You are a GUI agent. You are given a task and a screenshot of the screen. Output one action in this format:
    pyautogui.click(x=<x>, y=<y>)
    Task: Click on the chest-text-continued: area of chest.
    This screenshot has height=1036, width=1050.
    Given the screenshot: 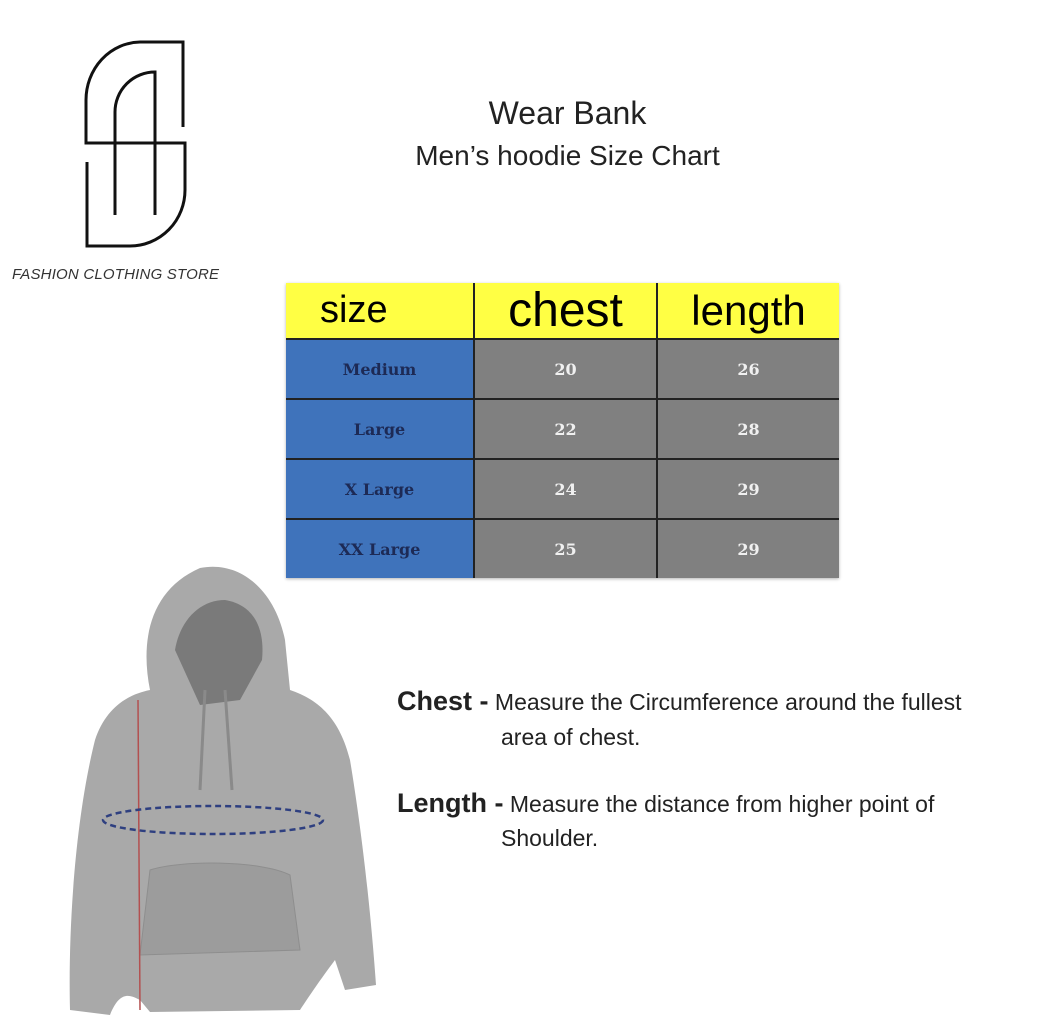 What is the action you would take?
    pyautogui.click(x=571, y=737)
    